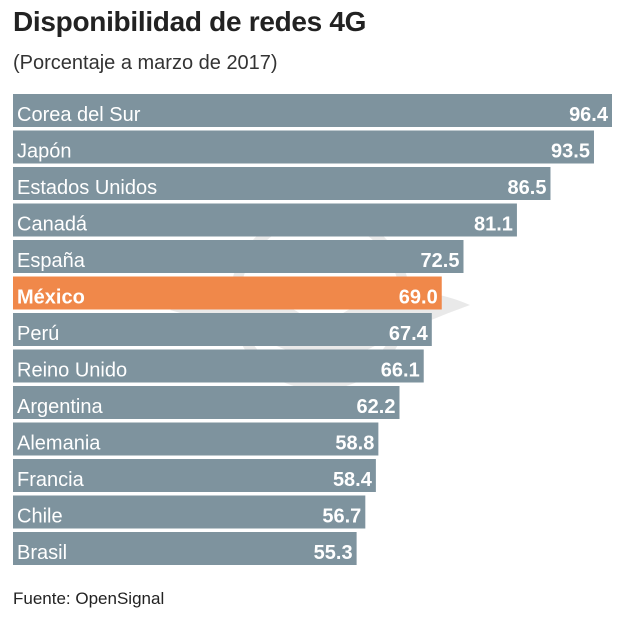 Image resolution: width=634 pixels, height=620 pixels. Describe the element at coordinates (400, 371) in the screenshot. I see `value-label: 66.1` at that location.